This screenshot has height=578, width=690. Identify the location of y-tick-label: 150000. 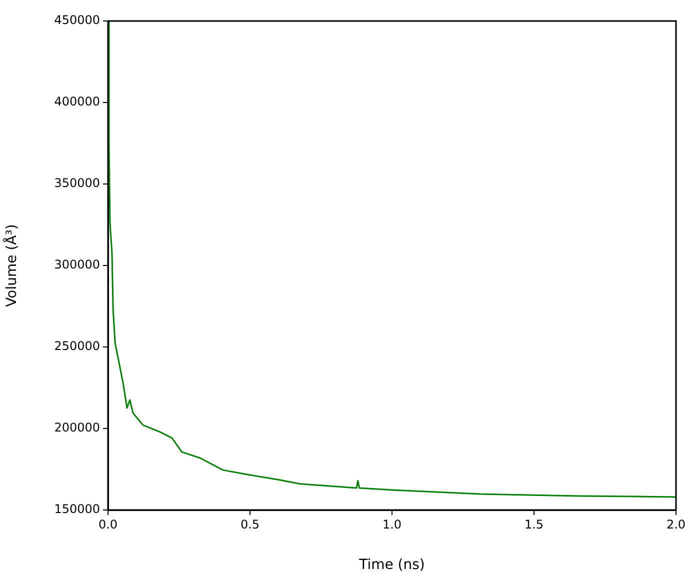
(77, 509).